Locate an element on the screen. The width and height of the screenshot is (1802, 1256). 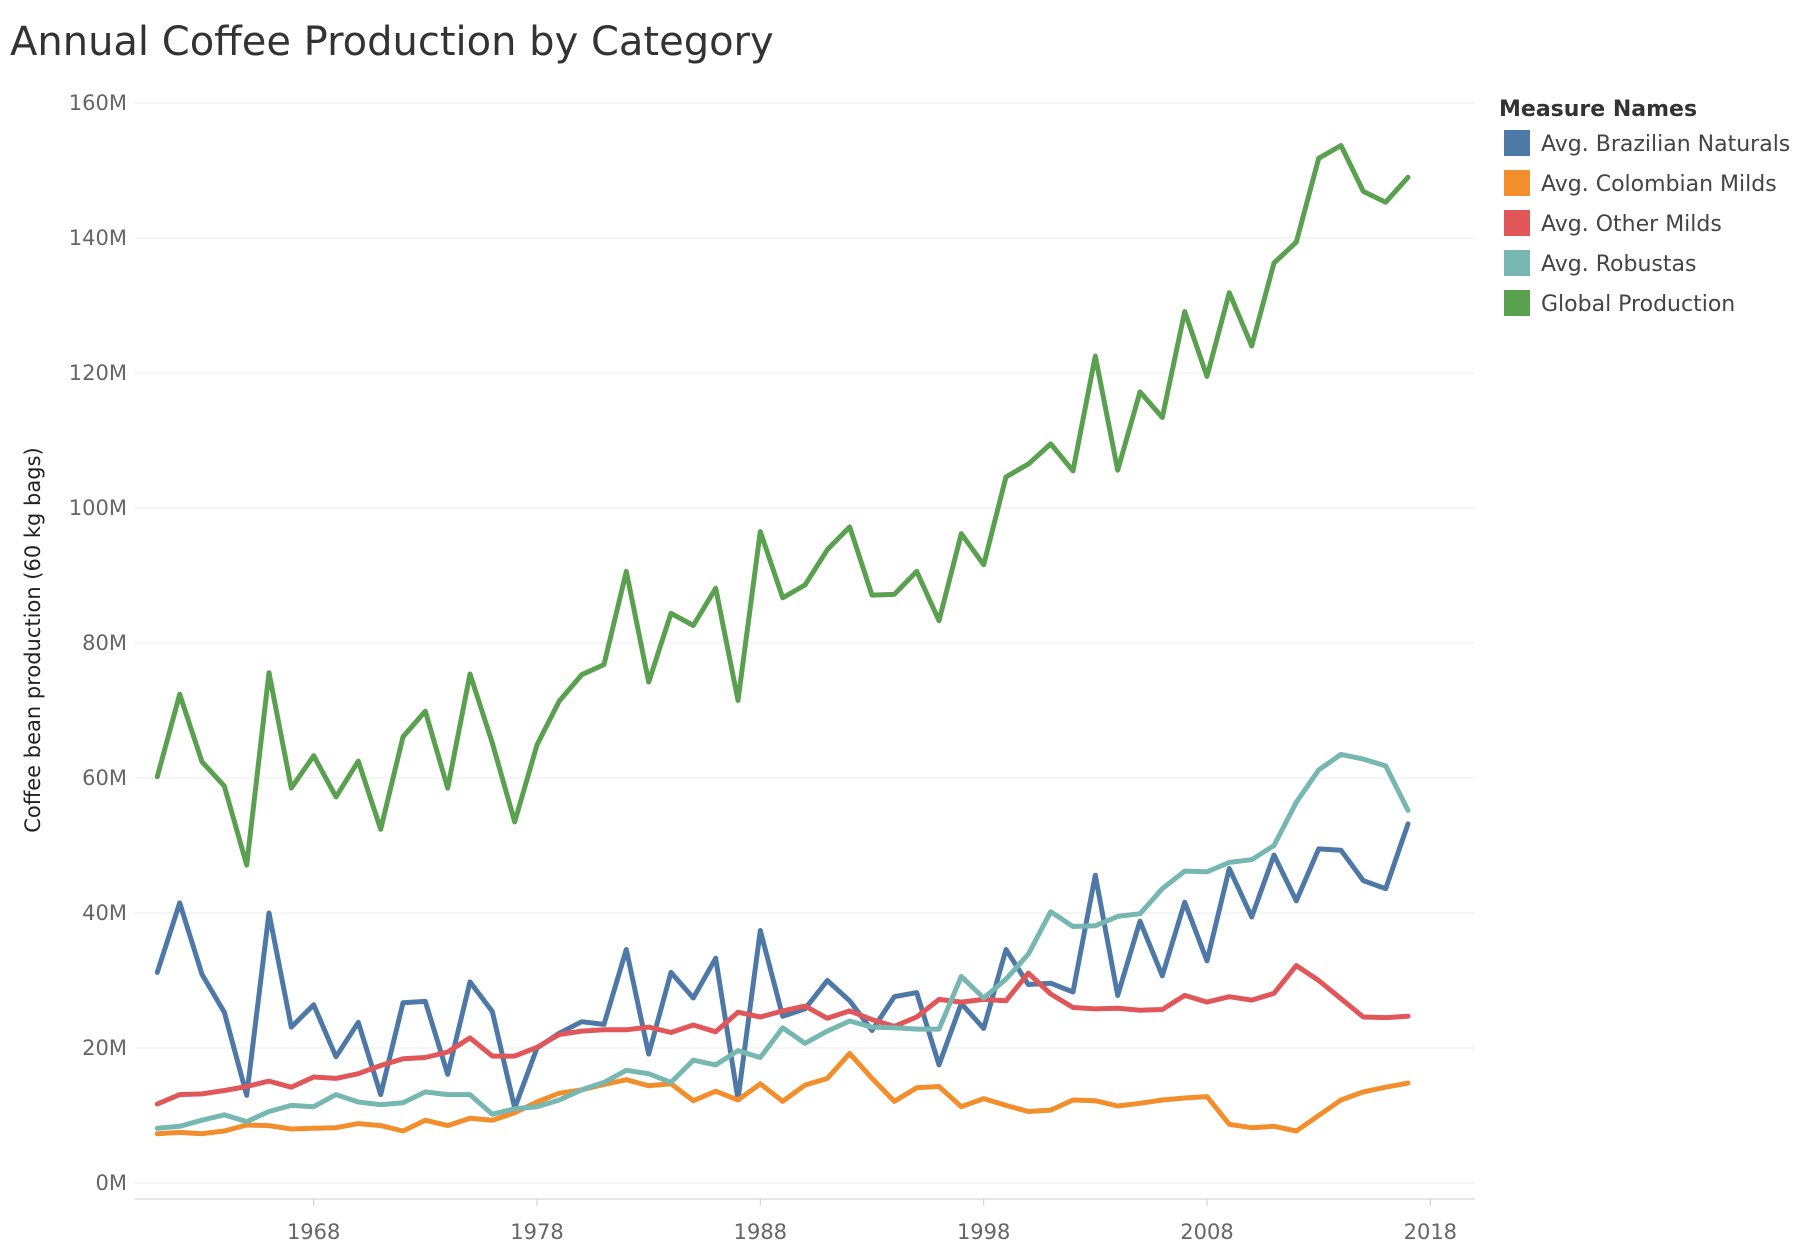
x-tick-label: 1998 is located at coordinates (983, 1232).